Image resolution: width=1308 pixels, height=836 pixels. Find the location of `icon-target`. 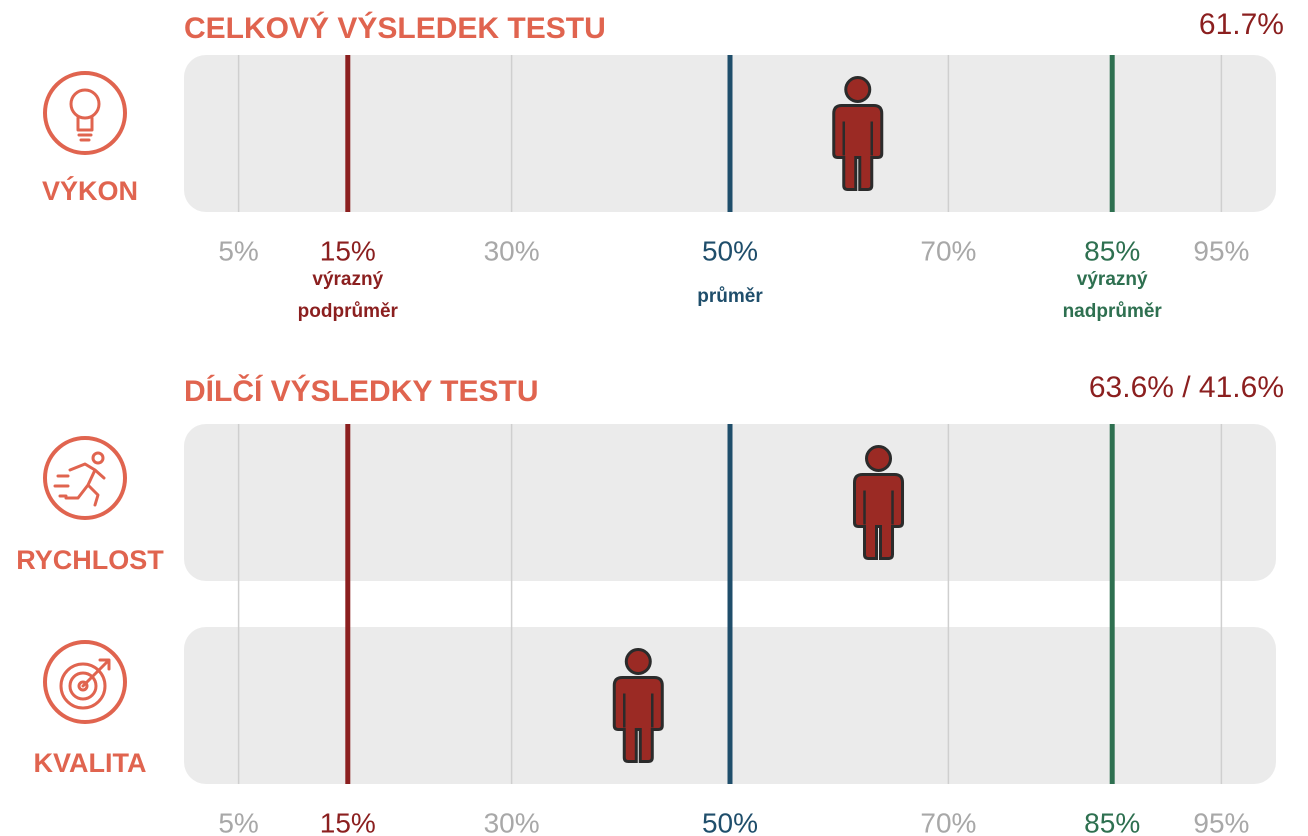

icon-target is located at coordinates (85, 682).